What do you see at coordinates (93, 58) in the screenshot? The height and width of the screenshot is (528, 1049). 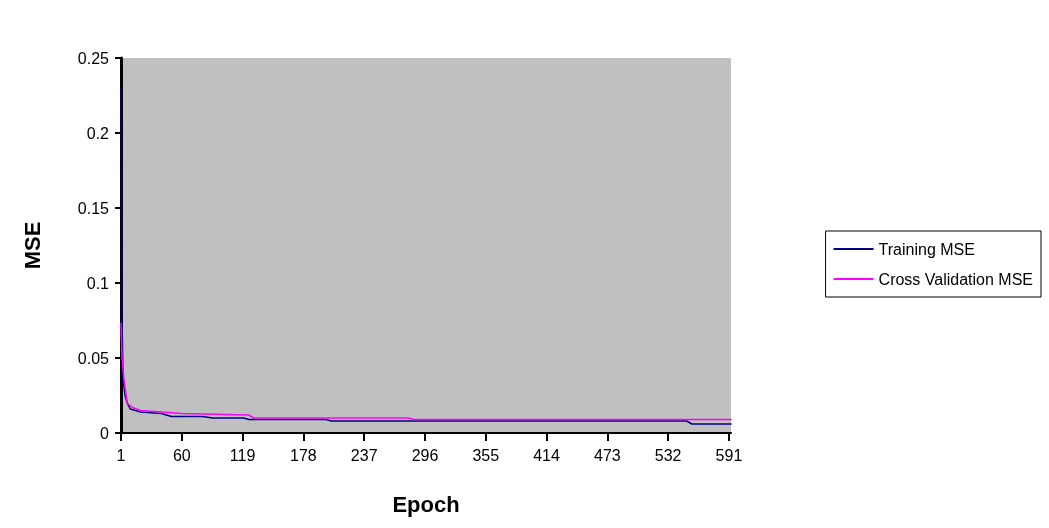 I see `y-tick-label: 0.25` at bounding box center [93, 58].